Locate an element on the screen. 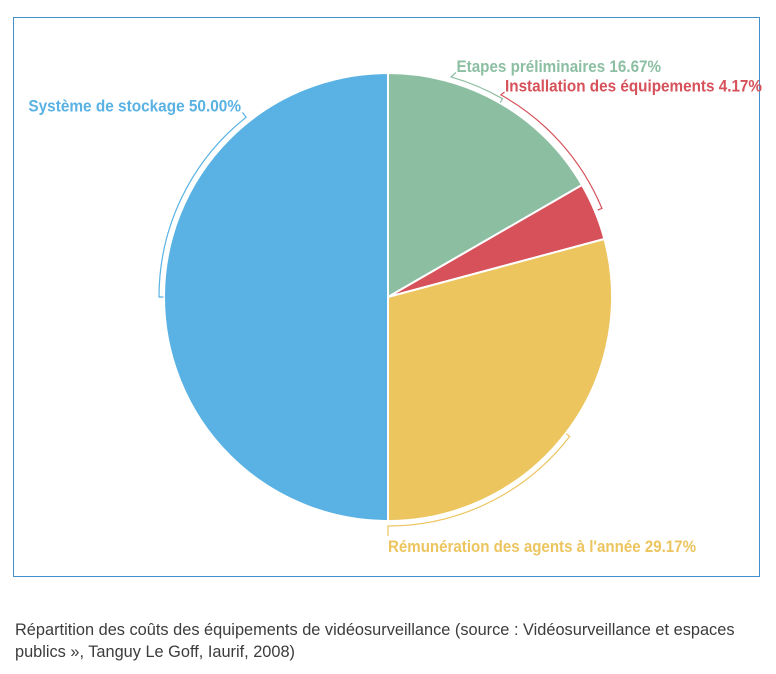  svg-text: Système de stockage 50.00% is located at coordinates (134, 106).